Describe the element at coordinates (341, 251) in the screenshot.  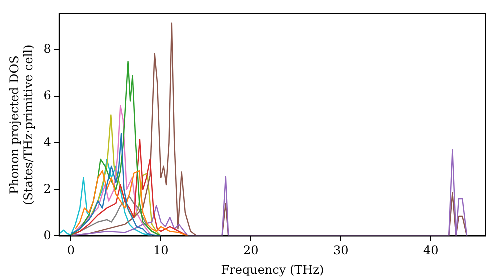
I see `x-tick-label: 30` at that location.